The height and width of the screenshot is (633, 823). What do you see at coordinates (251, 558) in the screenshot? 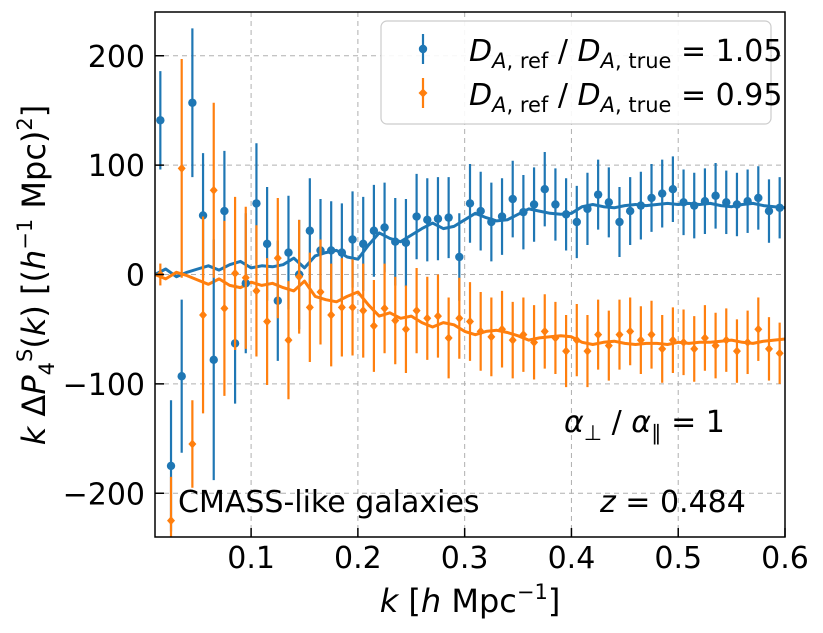
I see `x-tick-label: 0.1` at bounding box center [251, 558].